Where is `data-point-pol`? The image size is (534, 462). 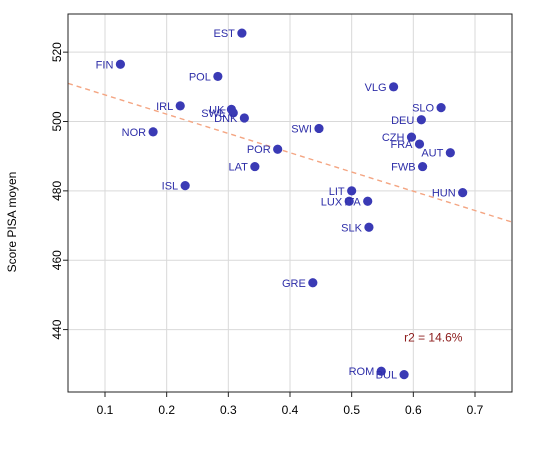 data-point-pol is located at coordinates (218, 76).